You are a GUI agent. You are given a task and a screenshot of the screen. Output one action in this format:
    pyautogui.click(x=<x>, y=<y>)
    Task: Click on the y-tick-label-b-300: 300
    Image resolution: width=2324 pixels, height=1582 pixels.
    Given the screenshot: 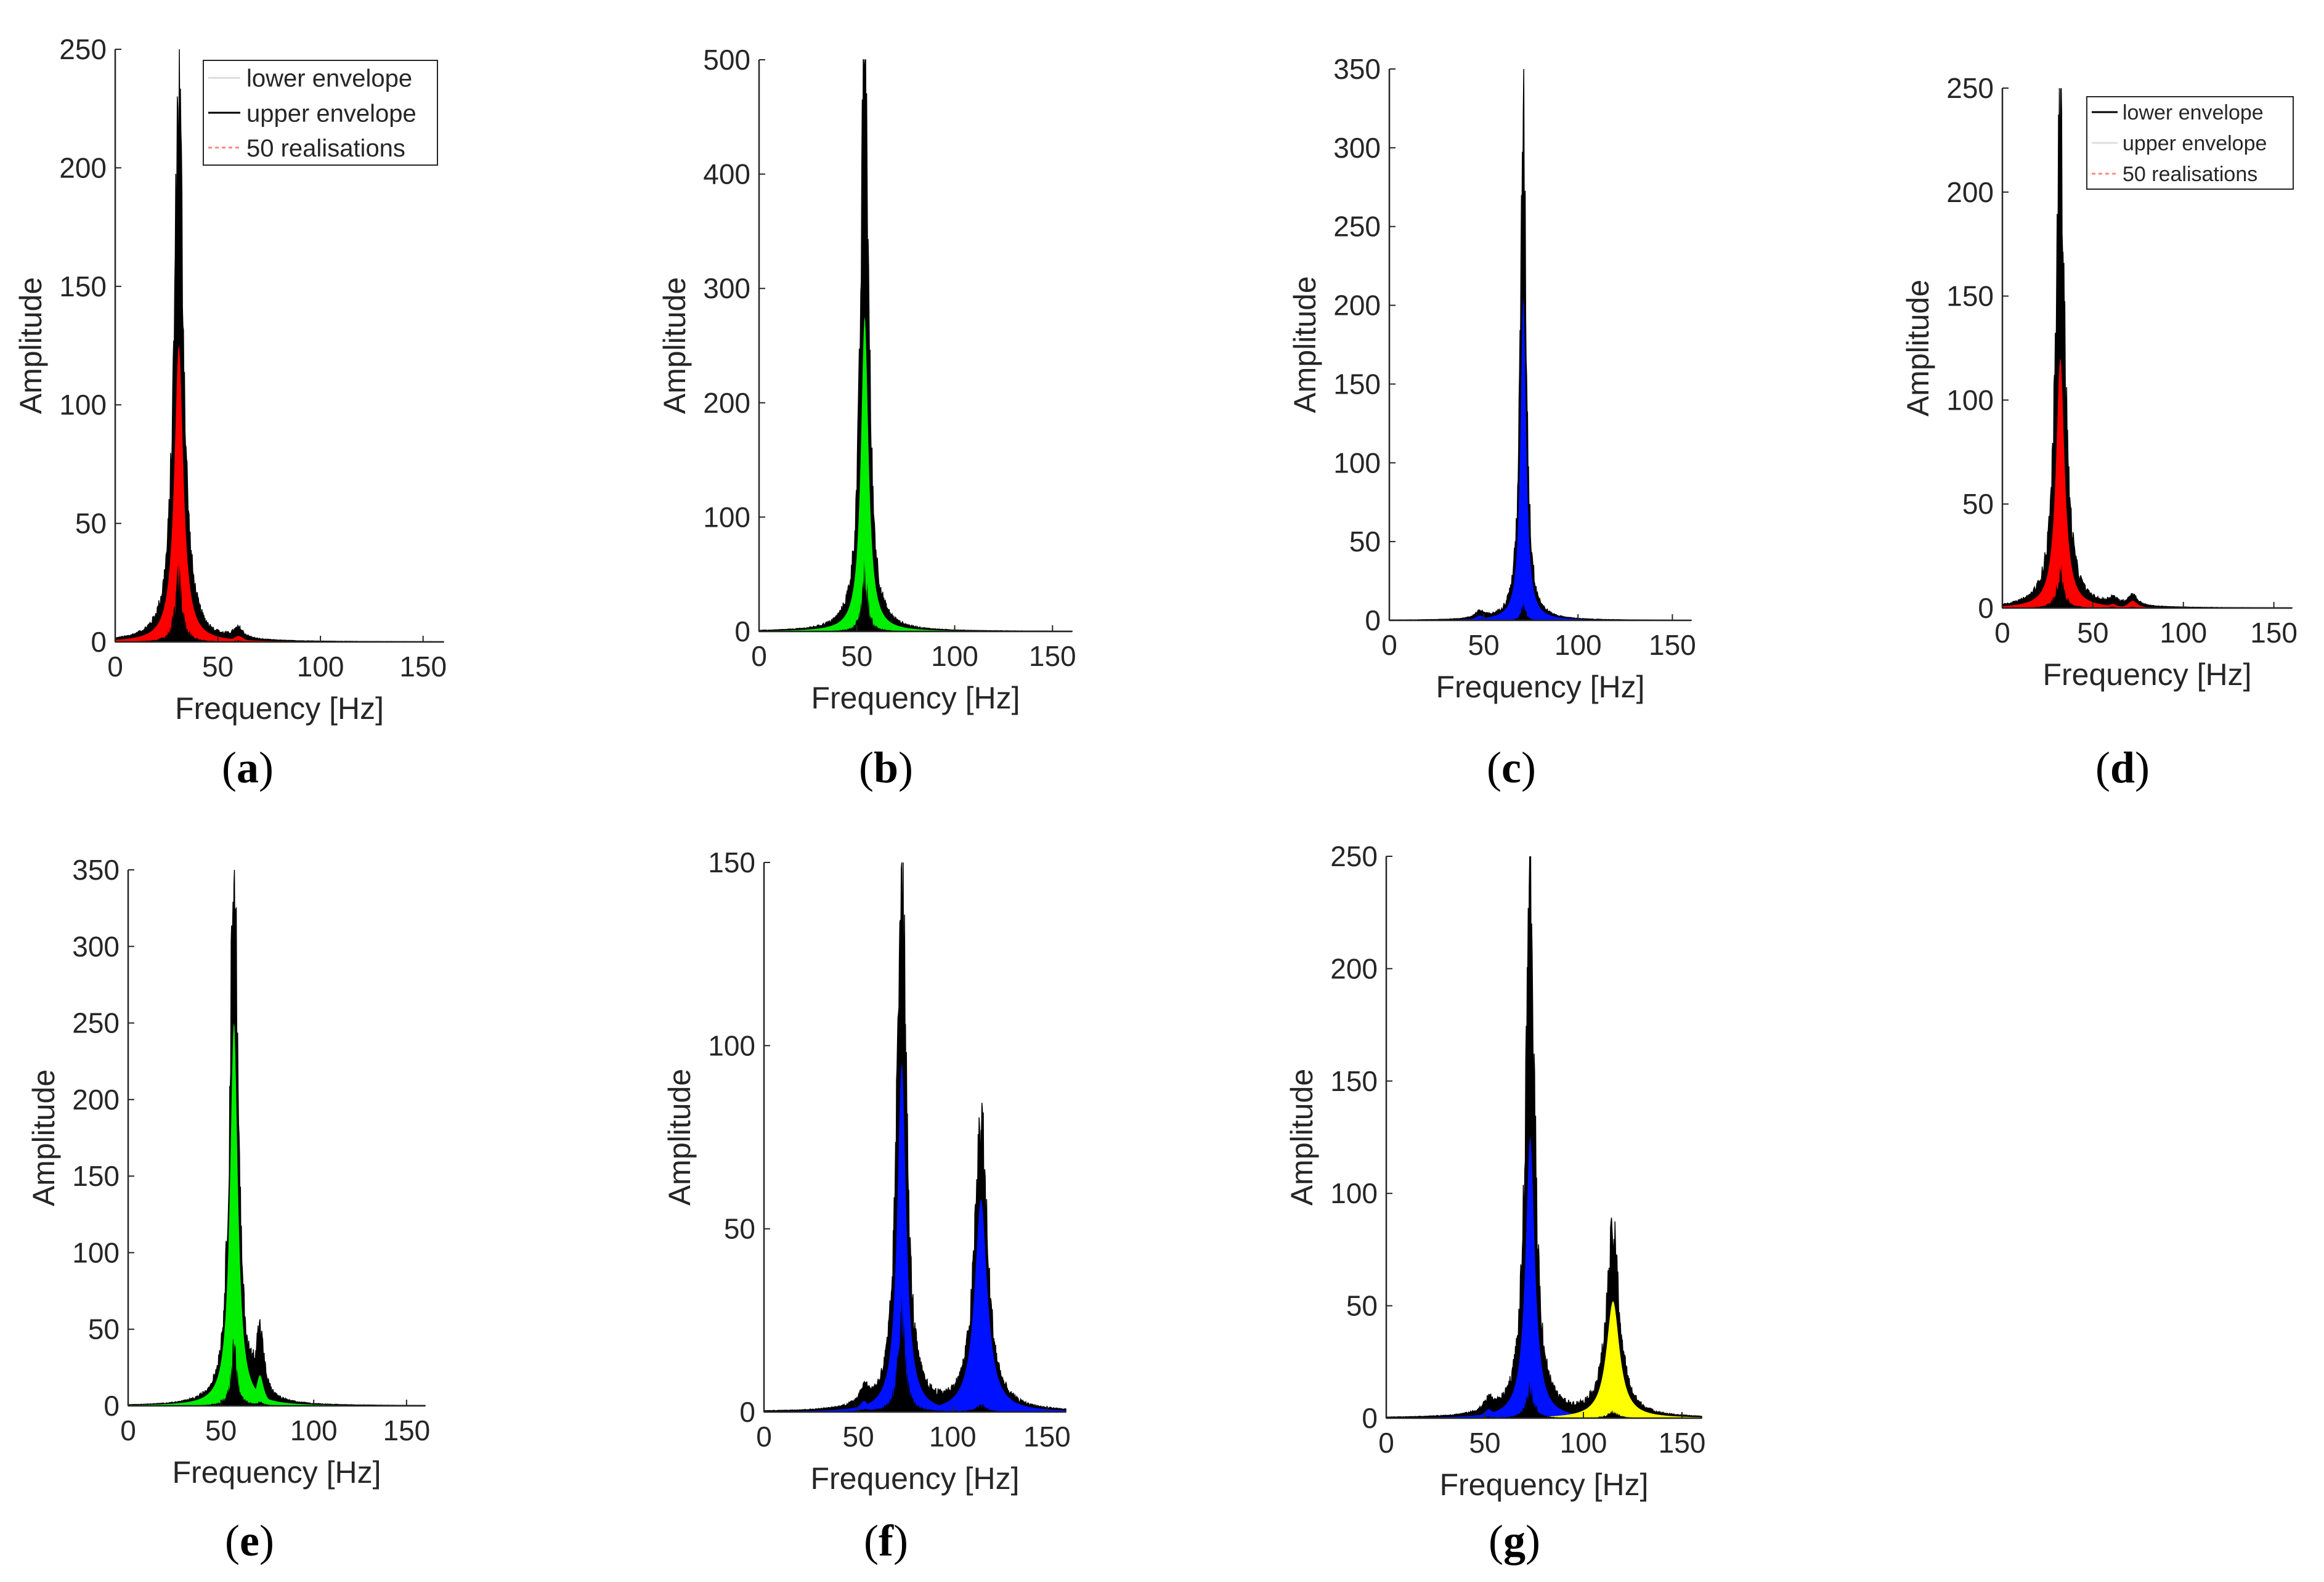 What is the action you would take?
    pyautogui.click(x=727, y=288)
    